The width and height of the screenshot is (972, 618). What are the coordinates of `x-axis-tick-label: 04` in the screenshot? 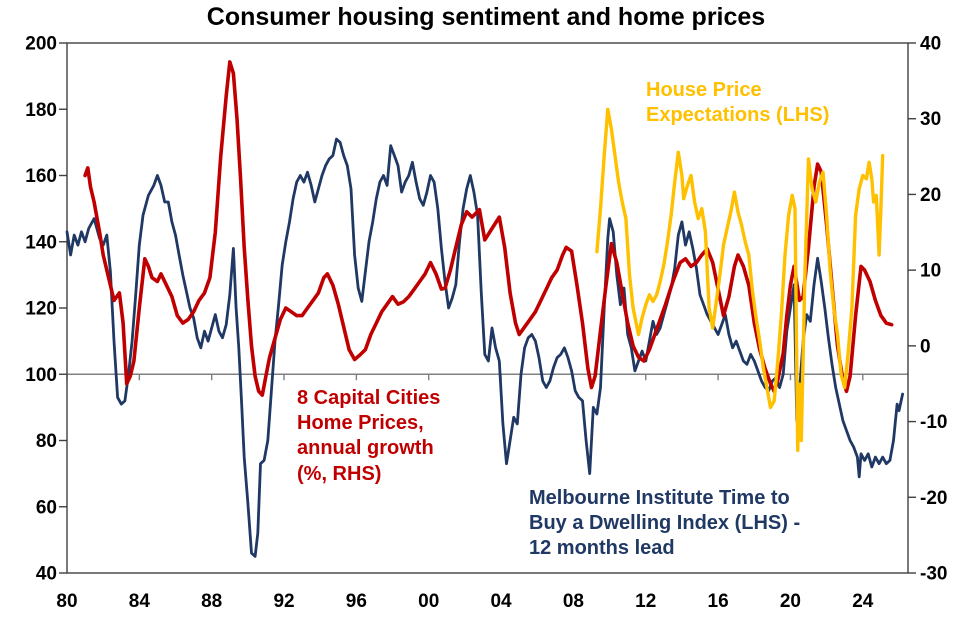 It's located at (501, 601).